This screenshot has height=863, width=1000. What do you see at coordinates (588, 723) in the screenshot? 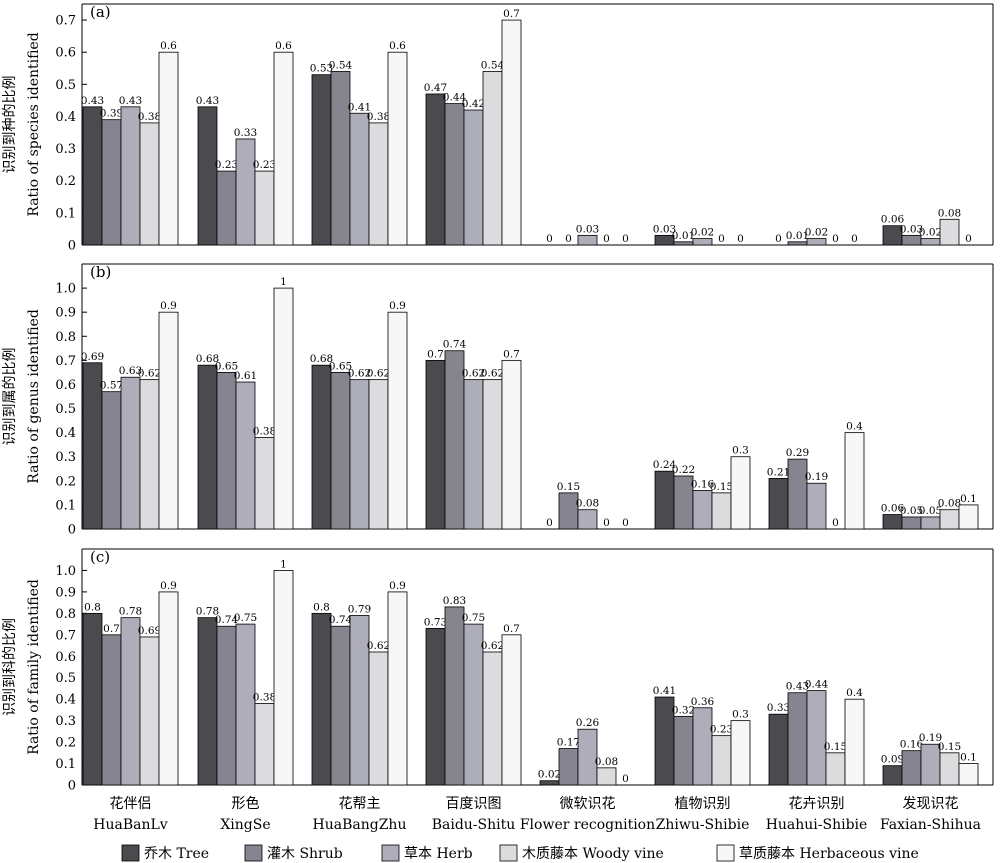
I see `bar-value-label: 0.26` at bounding box center [588, 723].